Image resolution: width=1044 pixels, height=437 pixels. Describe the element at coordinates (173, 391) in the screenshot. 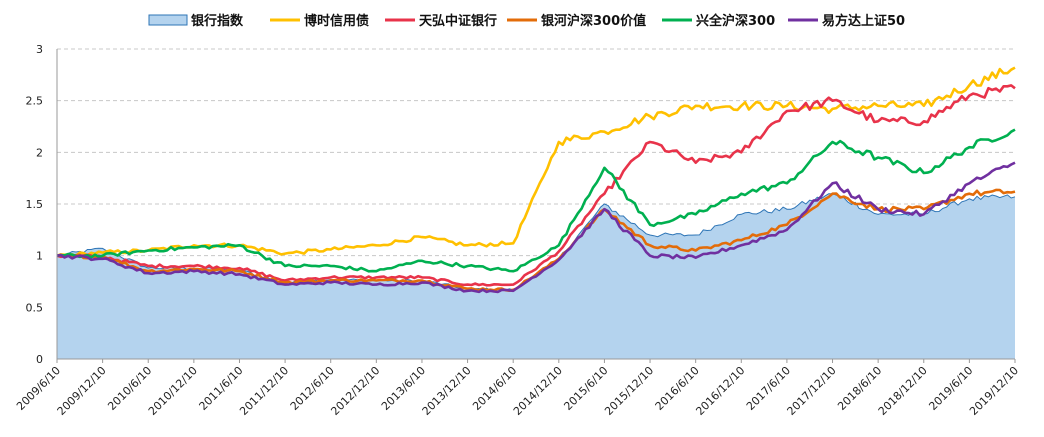

I see `x-tick-label: 2010/12/10` at that location.